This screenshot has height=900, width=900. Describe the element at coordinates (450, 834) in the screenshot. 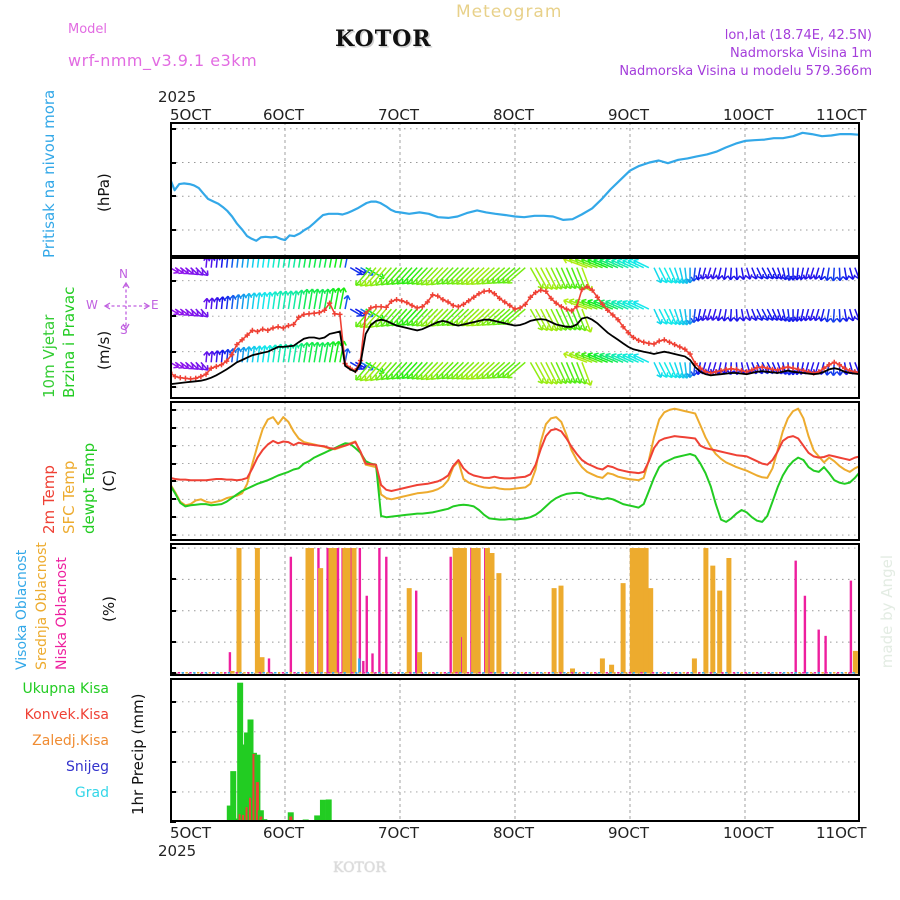

I see `x-axis-labels-bottom: 5OCT 6OCT 7OCT 8OCT 9OCT 10OCT 11OCT` at that location.